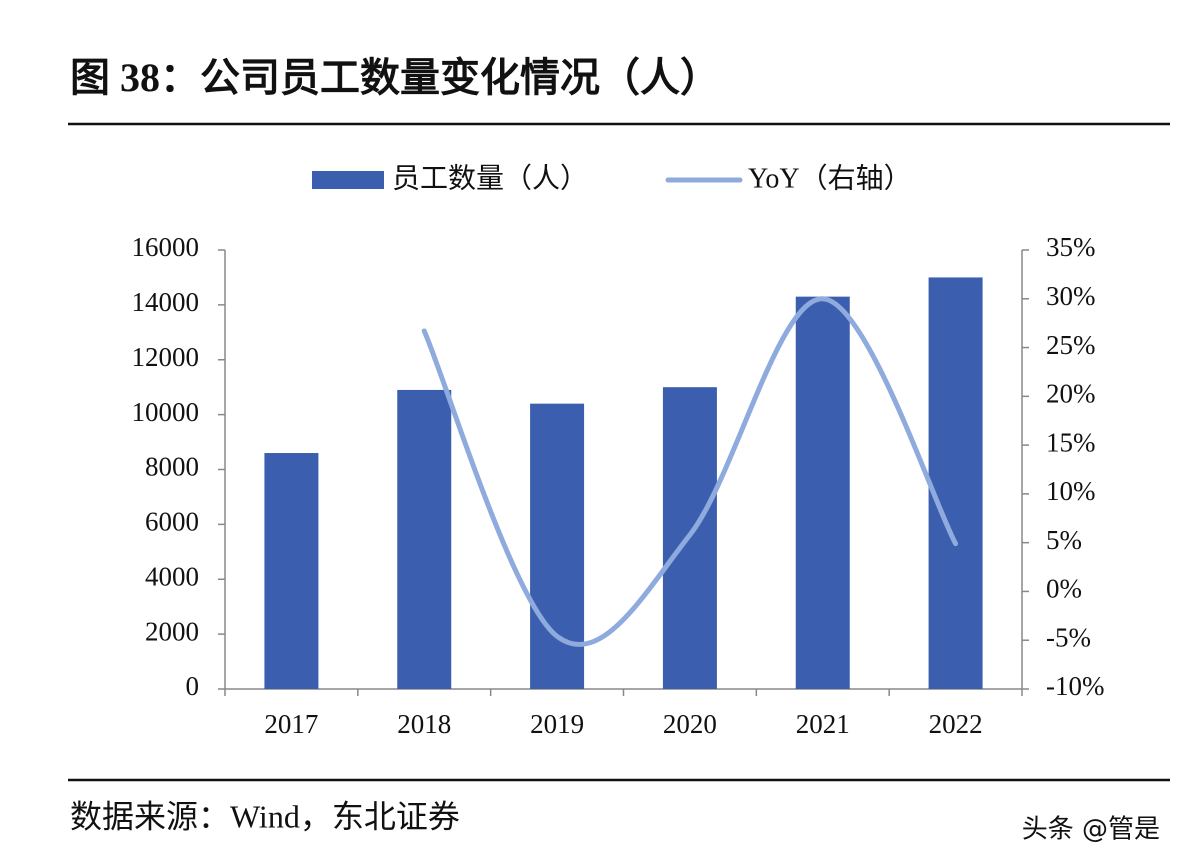 The width and height of the screenshot is (1186, 868). I want to click on y2-tick-label: 30%, so click(1071, 296).